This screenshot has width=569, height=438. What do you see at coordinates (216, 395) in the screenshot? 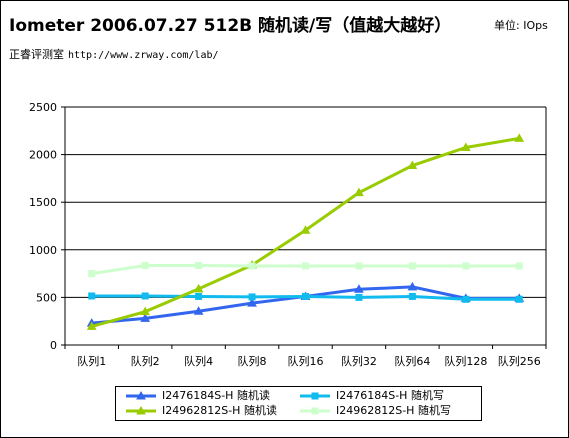
I see `legend-label: I2476184S-H 随机读` at bounding box center [216, 395].